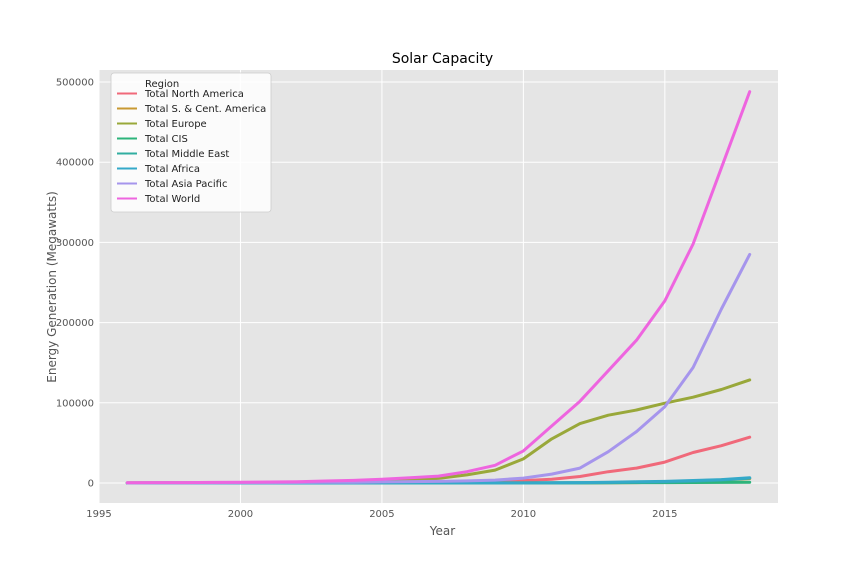 Image resolution: width=864 pixels, height=576 pixels. What do you see at coordinates (75, 403) in the screenshot?
I see `y-tick-label: 100000` at bounding box center [75, 403].